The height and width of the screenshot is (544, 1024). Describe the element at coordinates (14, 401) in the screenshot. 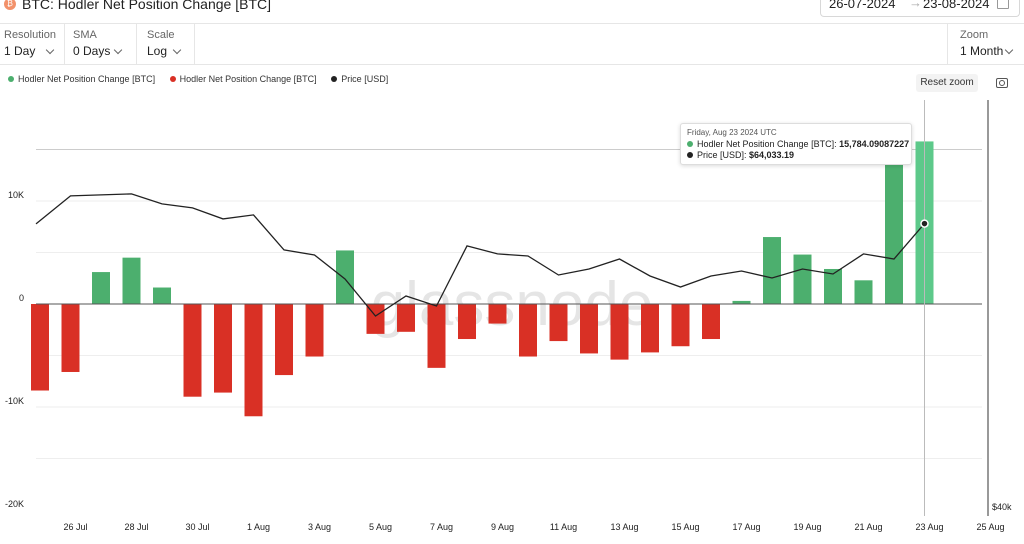

I see `y-tick-label: -10K` at that location.